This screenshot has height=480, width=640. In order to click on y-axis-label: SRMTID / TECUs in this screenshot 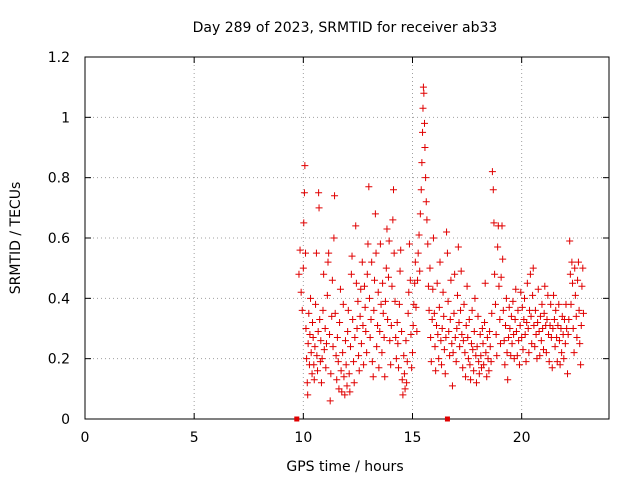, I will do `click(16, 238)`.